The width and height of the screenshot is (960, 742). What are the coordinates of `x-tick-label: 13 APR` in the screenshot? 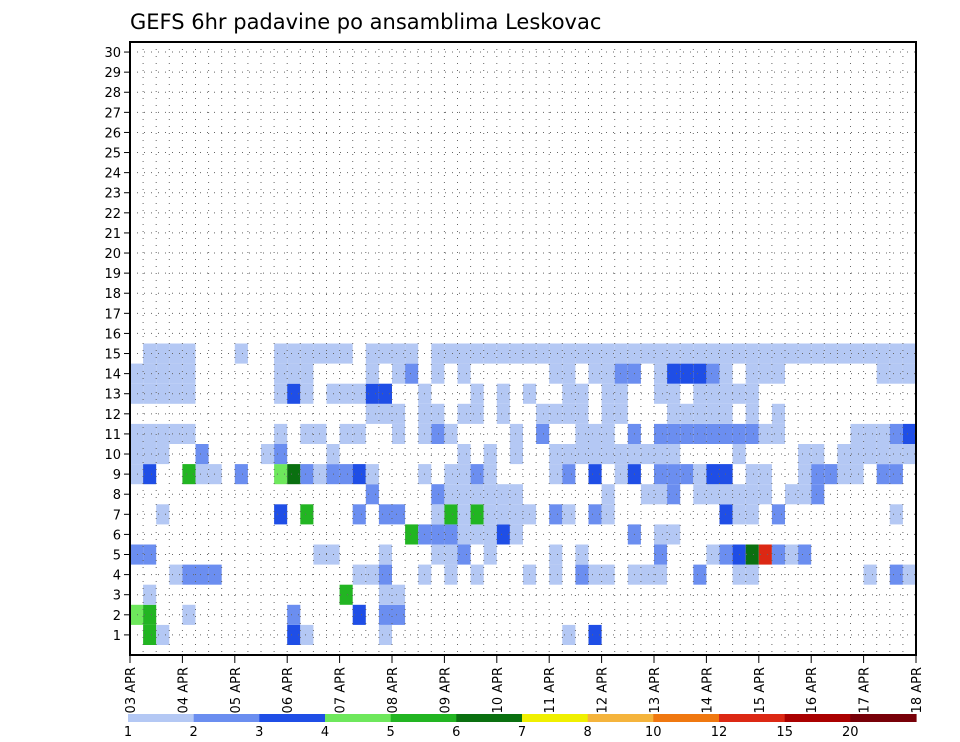 It's located at (655, 690).